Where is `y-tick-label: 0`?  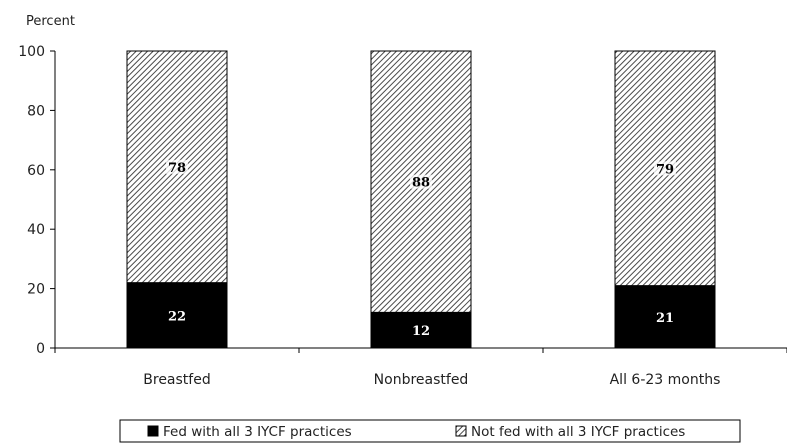
y-tick-label: 0 is located at coordinates (40, 349).